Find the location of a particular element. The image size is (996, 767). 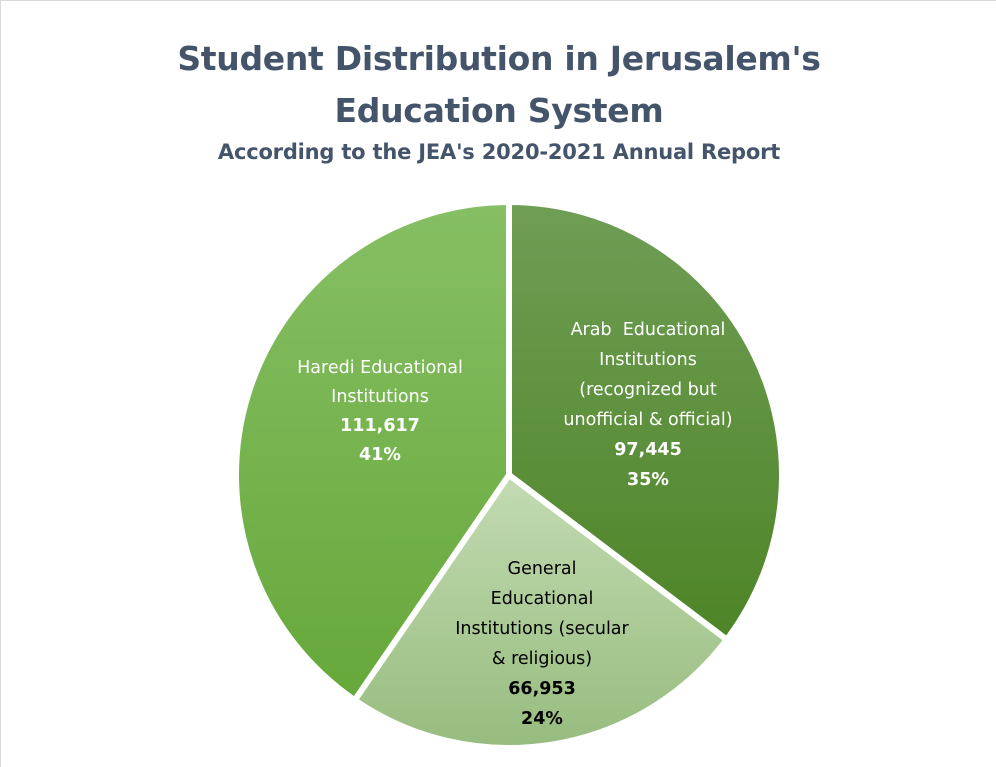

slice-3-value: 111,617 is located at coordinates (380, 426).